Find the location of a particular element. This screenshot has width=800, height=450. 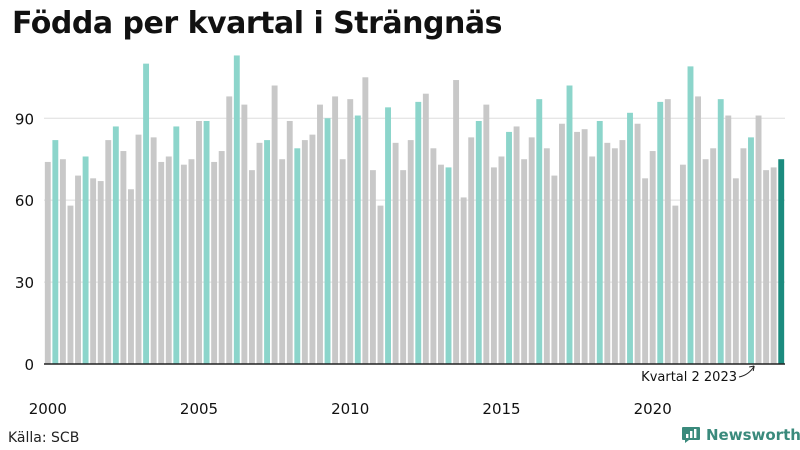

x-tick-label: 2015 is located at coordinates (501, 409).